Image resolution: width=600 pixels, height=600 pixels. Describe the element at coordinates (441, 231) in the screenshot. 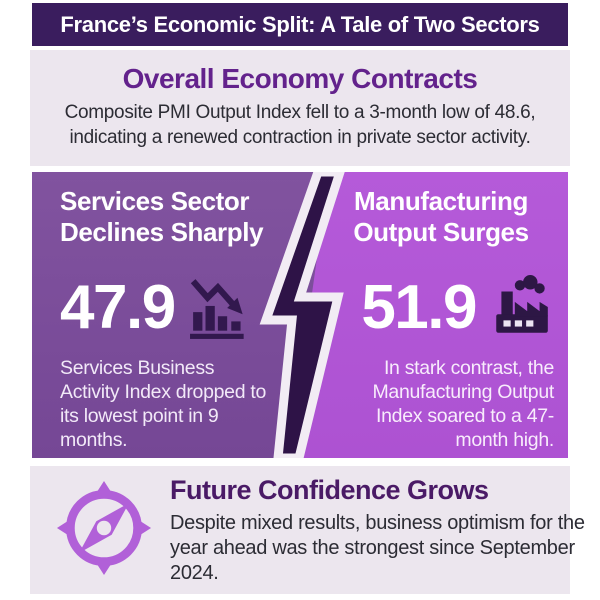

I see `manufacturing-title-line2: Output Surges` at that location.